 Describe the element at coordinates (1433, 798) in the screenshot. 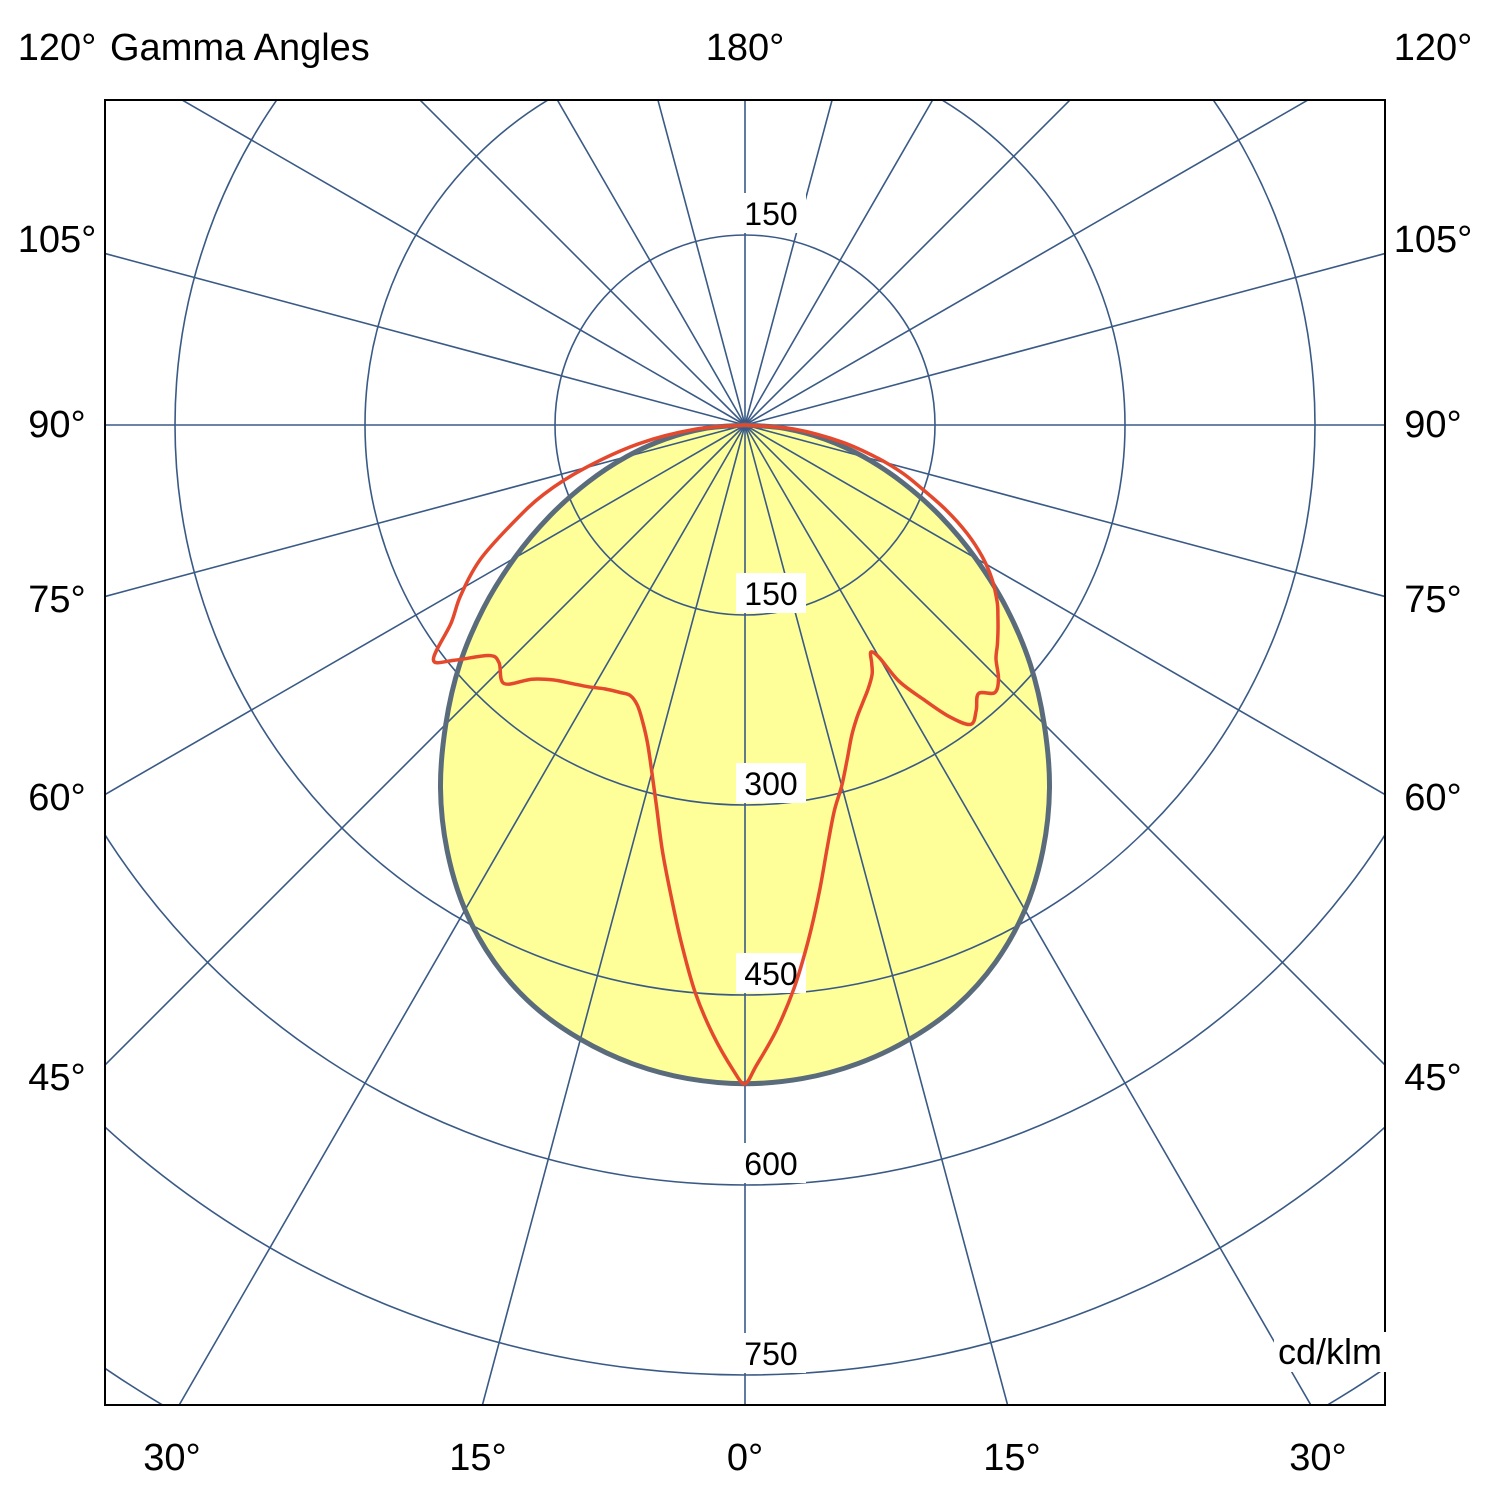

I see `angle-label-right: 60°` at that location.